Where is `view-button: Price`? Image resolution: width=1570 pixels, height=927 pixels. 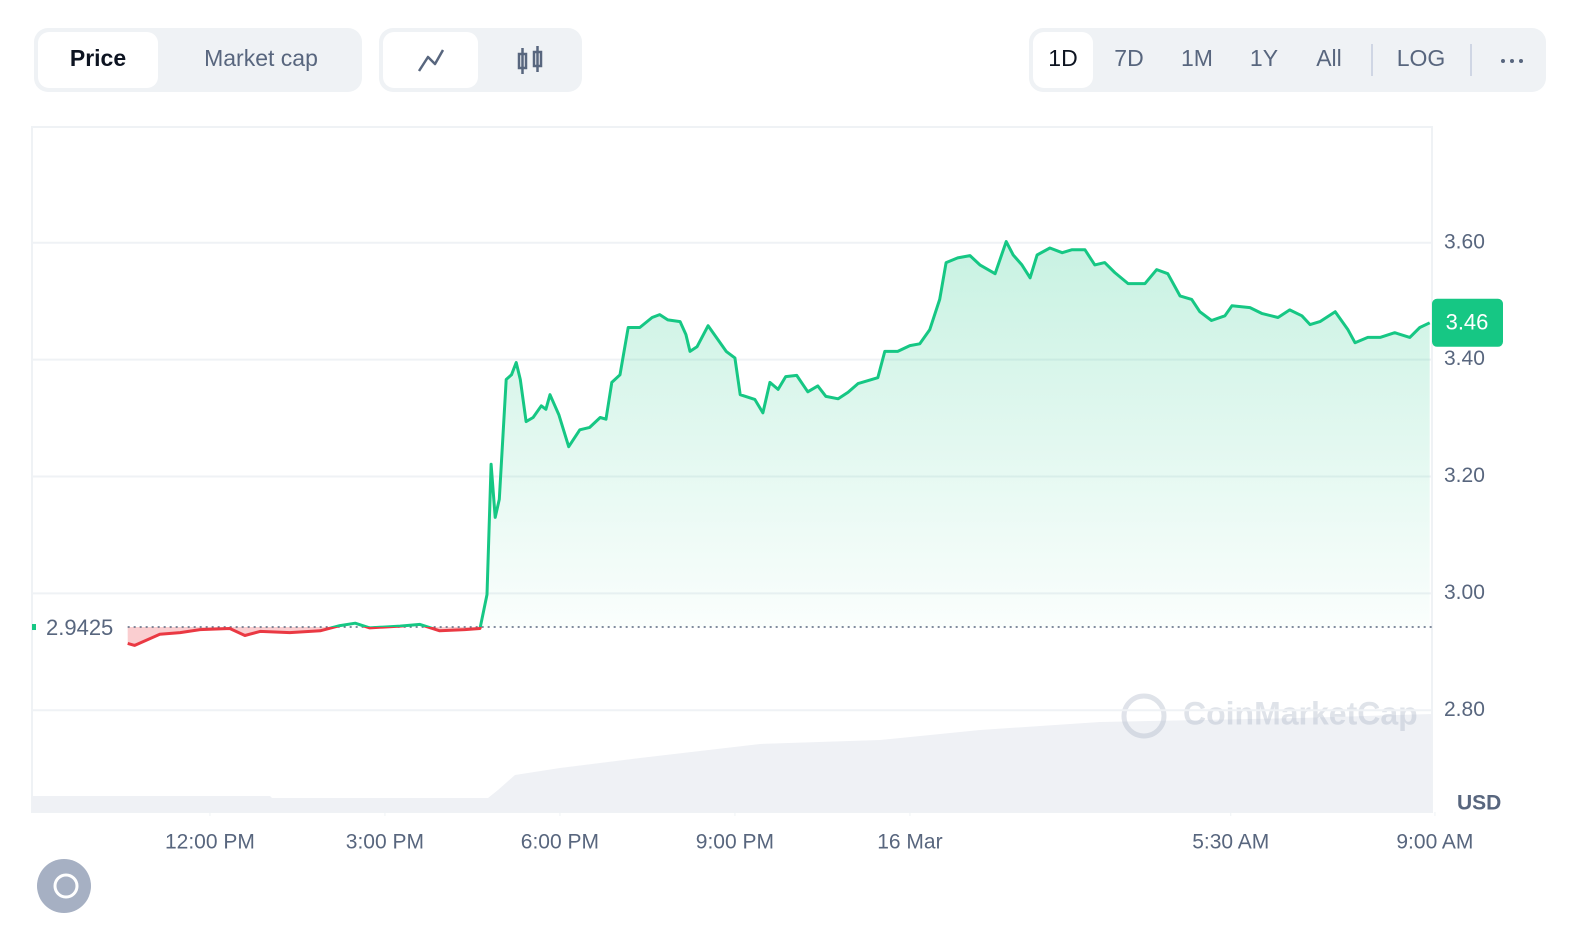
view-button: Price is located at coordinates (98, 58).